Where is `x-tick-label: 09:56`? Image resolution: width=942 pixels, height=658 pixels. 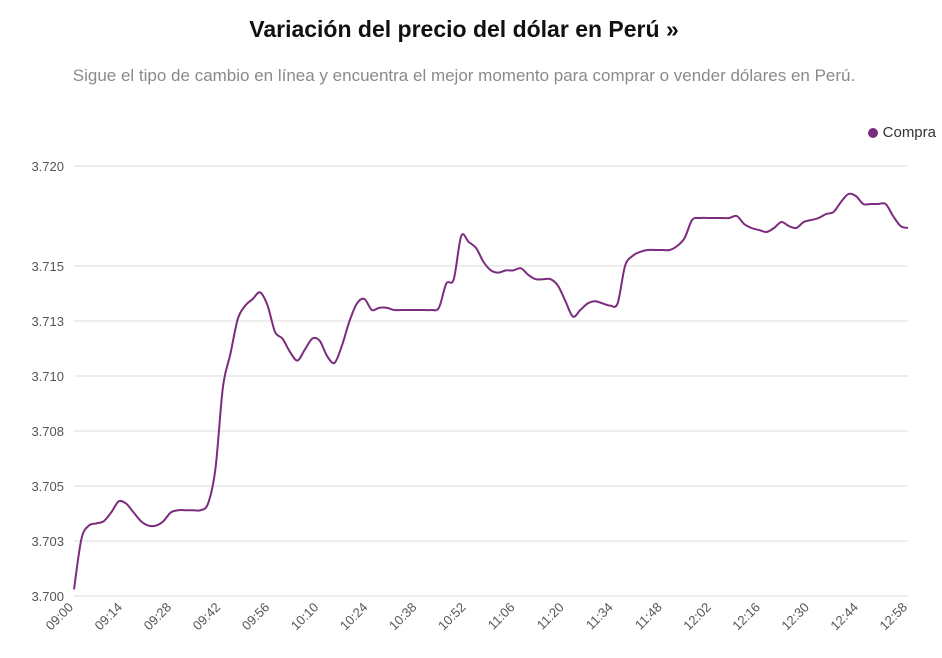
x-tick-label: 09:56 is located at coordinates (256, 617).